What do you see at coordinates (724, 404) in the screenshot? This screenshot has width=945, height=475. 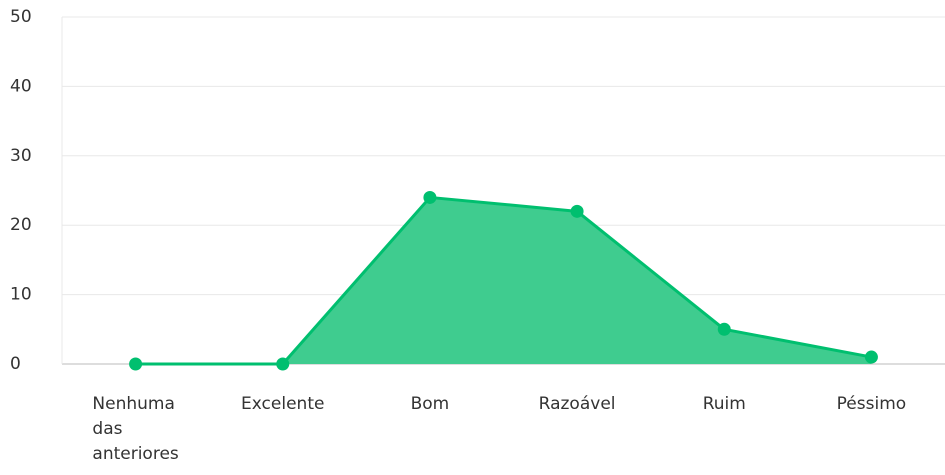 I see `x-tick-label: Ruim` at bounding box center [724, 404].